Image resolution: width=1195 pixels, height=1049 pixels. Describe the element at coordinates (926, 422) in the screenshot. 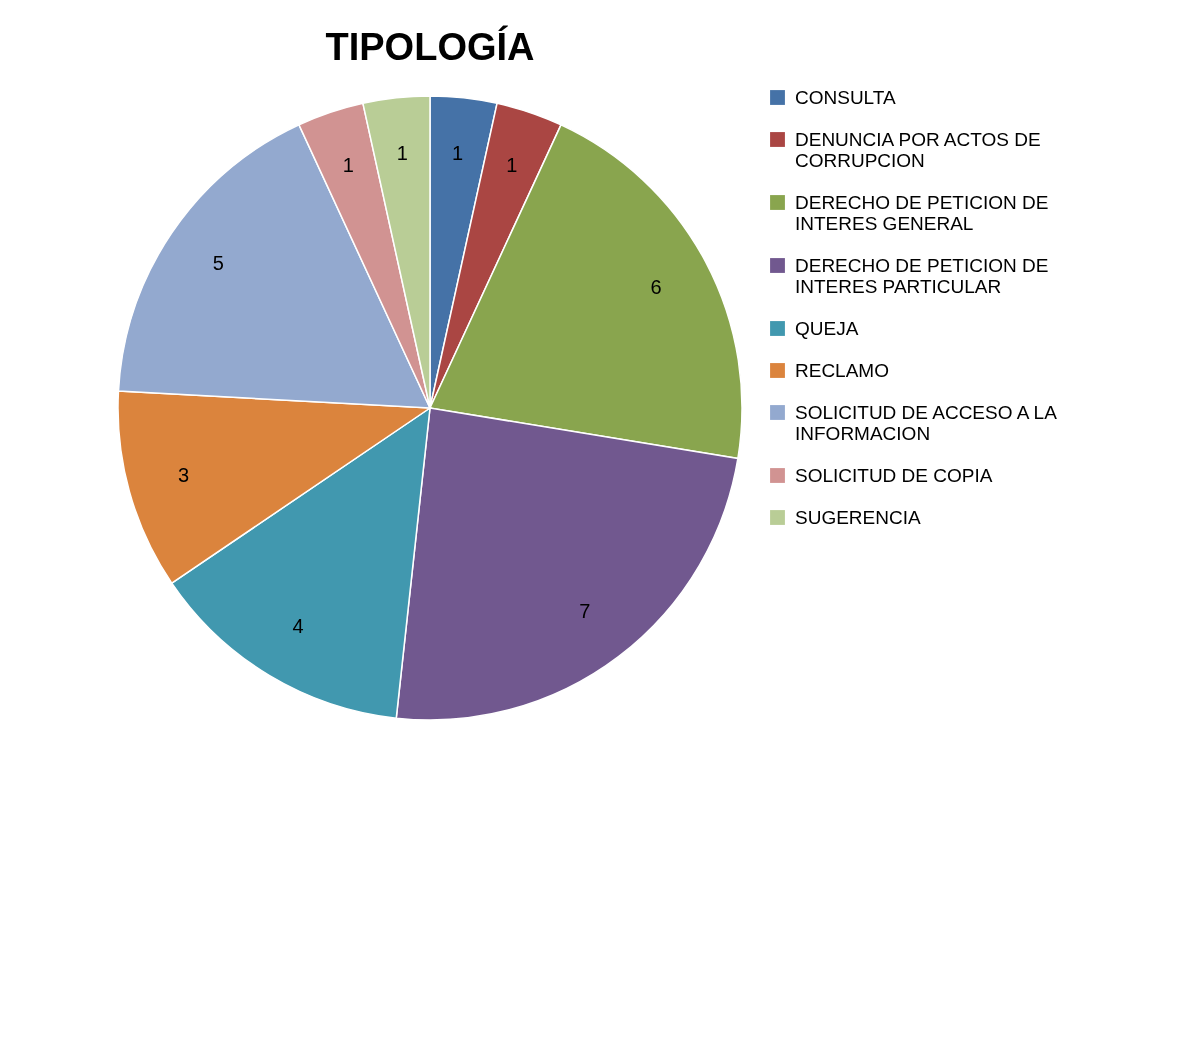

I see `legend-label: SOLICITUD DE ACCESO A LA INFORMACION` at that location.